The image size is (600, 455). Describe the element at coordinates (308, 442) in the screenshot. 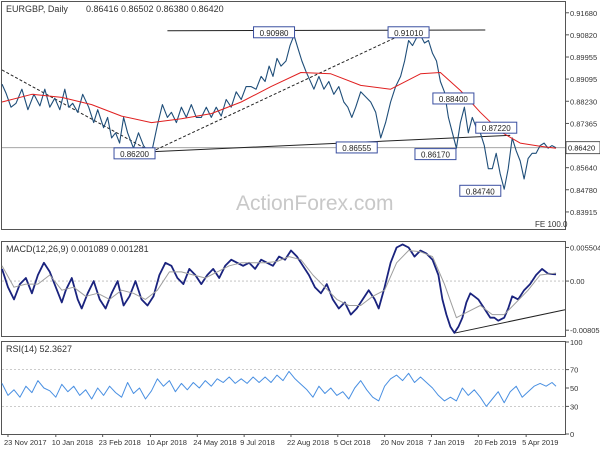

I see `x-tick-label: 22 Aug 2018` at that location.